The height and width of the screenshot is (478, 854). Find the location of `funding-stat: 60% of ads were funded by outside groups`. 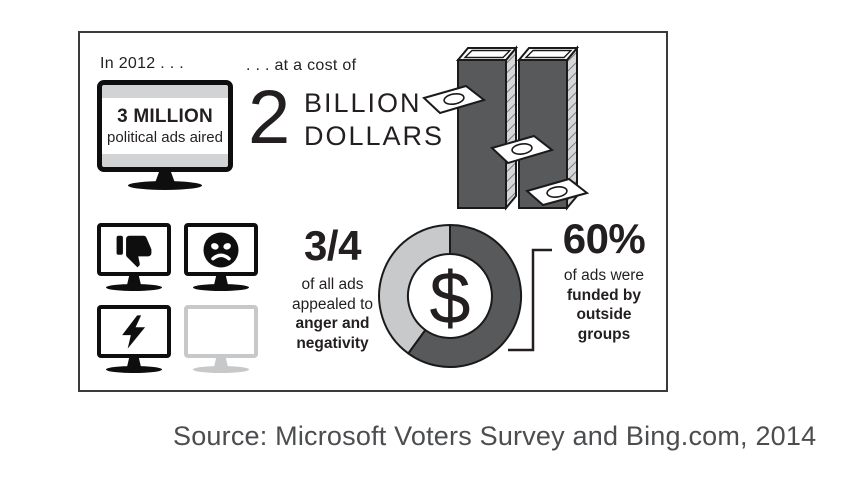

funding-stat: 60% of ads were funded by outside groups is located at coordinates (604, 281).